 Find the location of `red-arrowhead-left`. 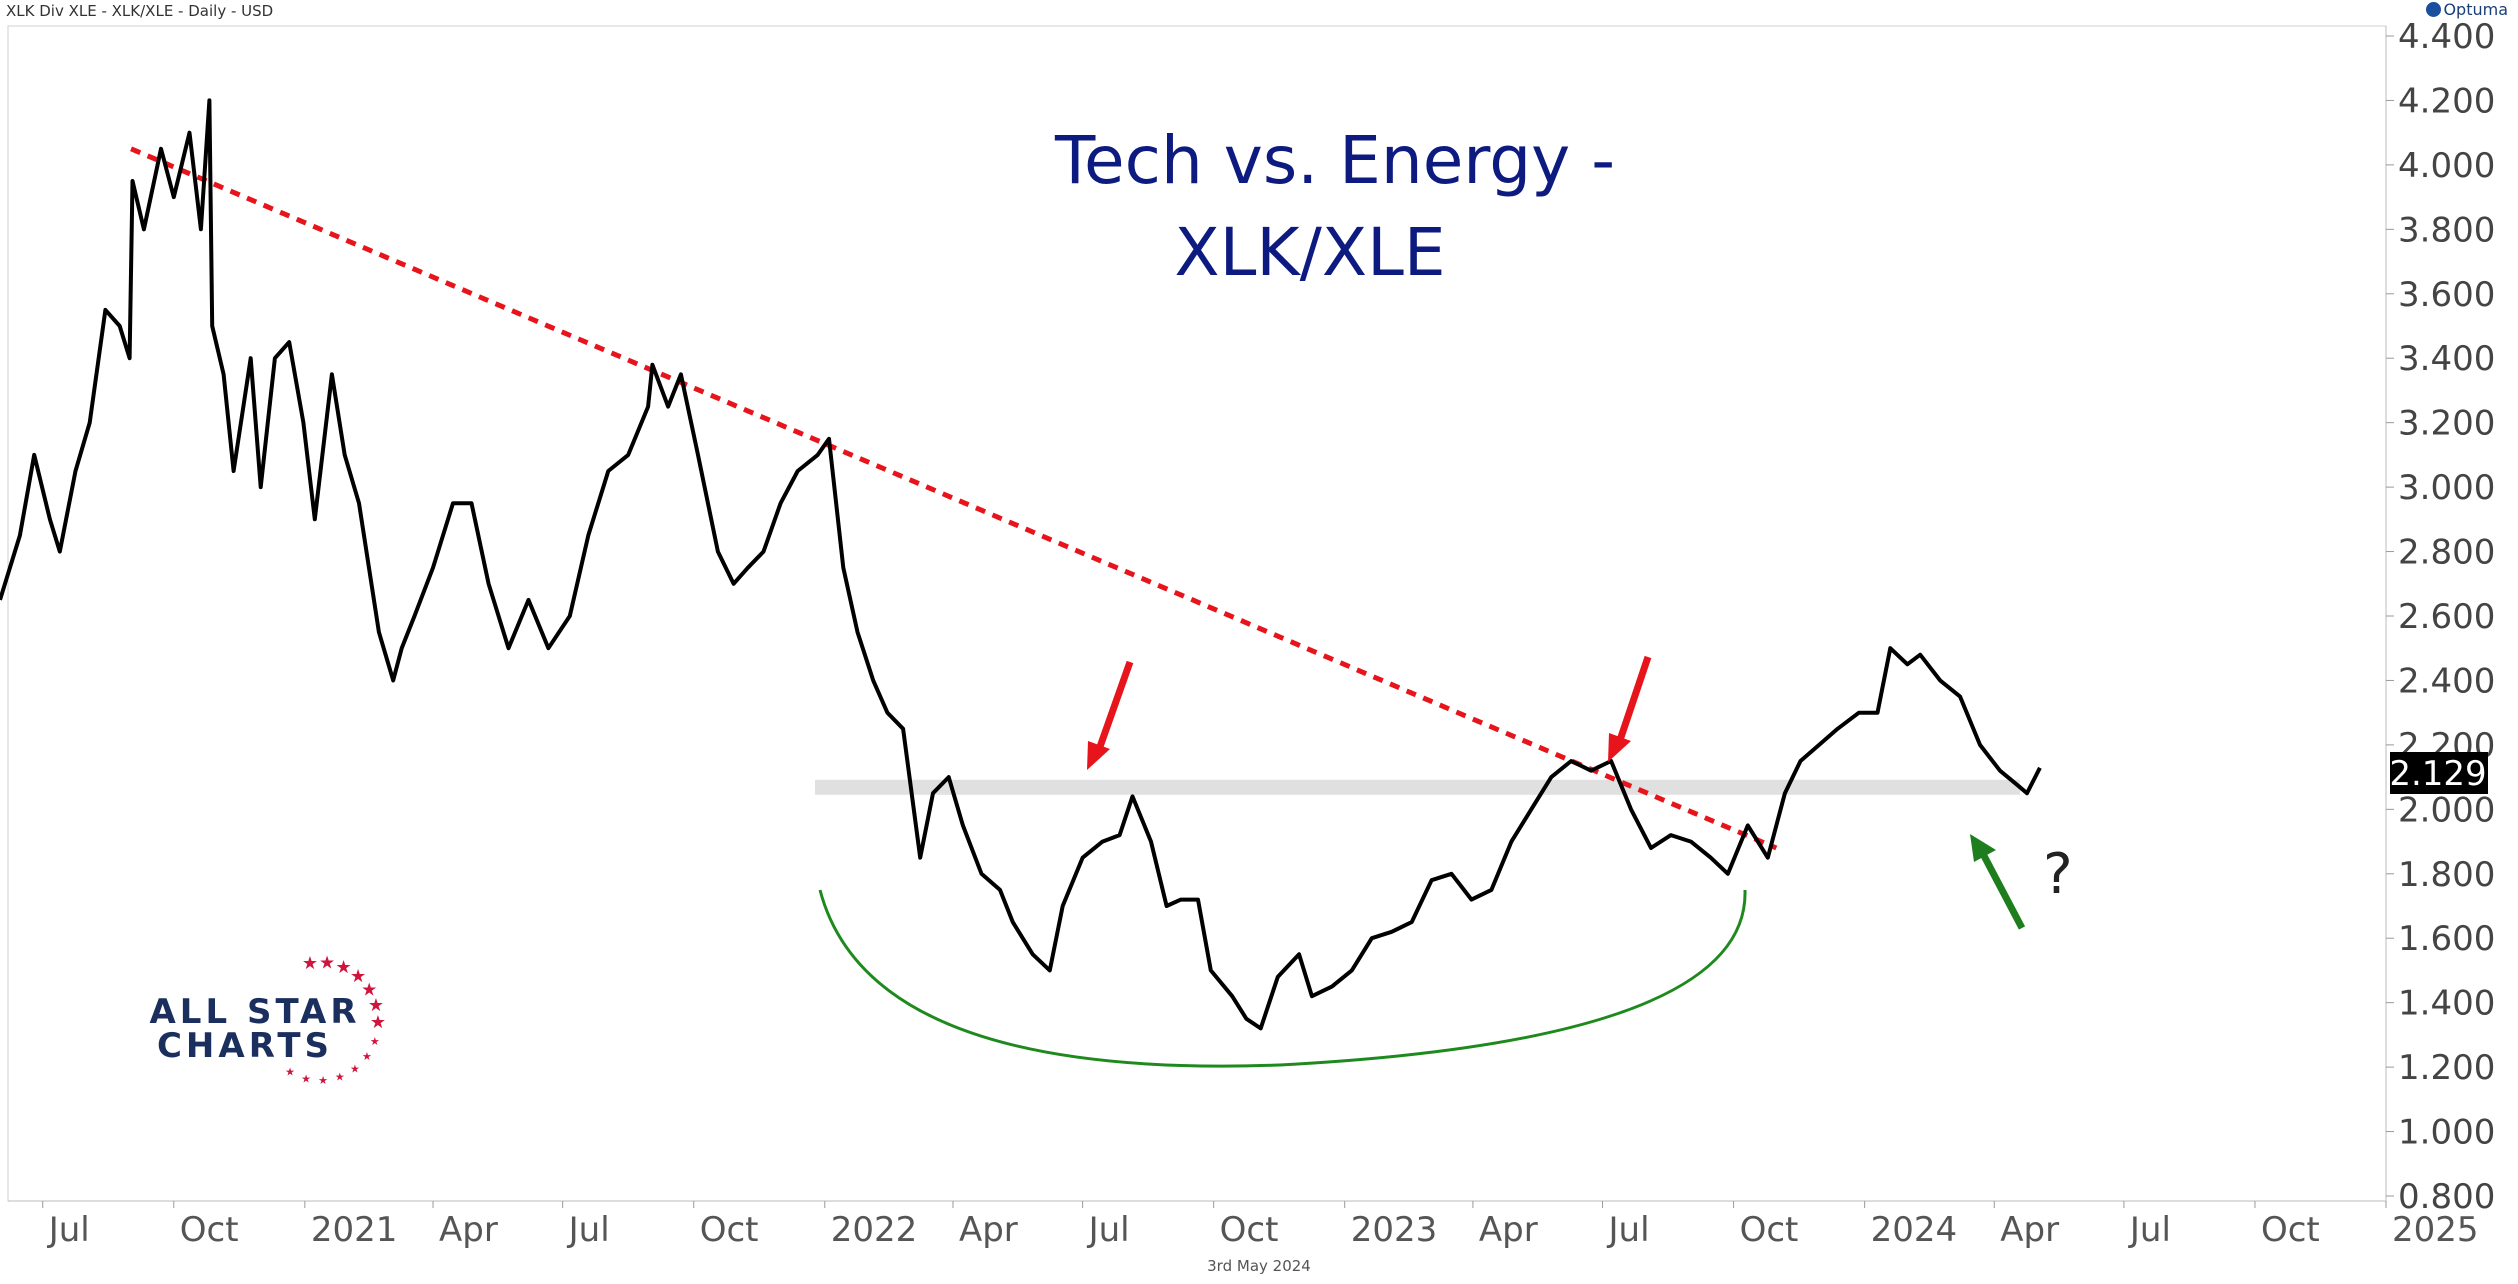

red-arrowhead-left is located at coordinates (1098, 755).